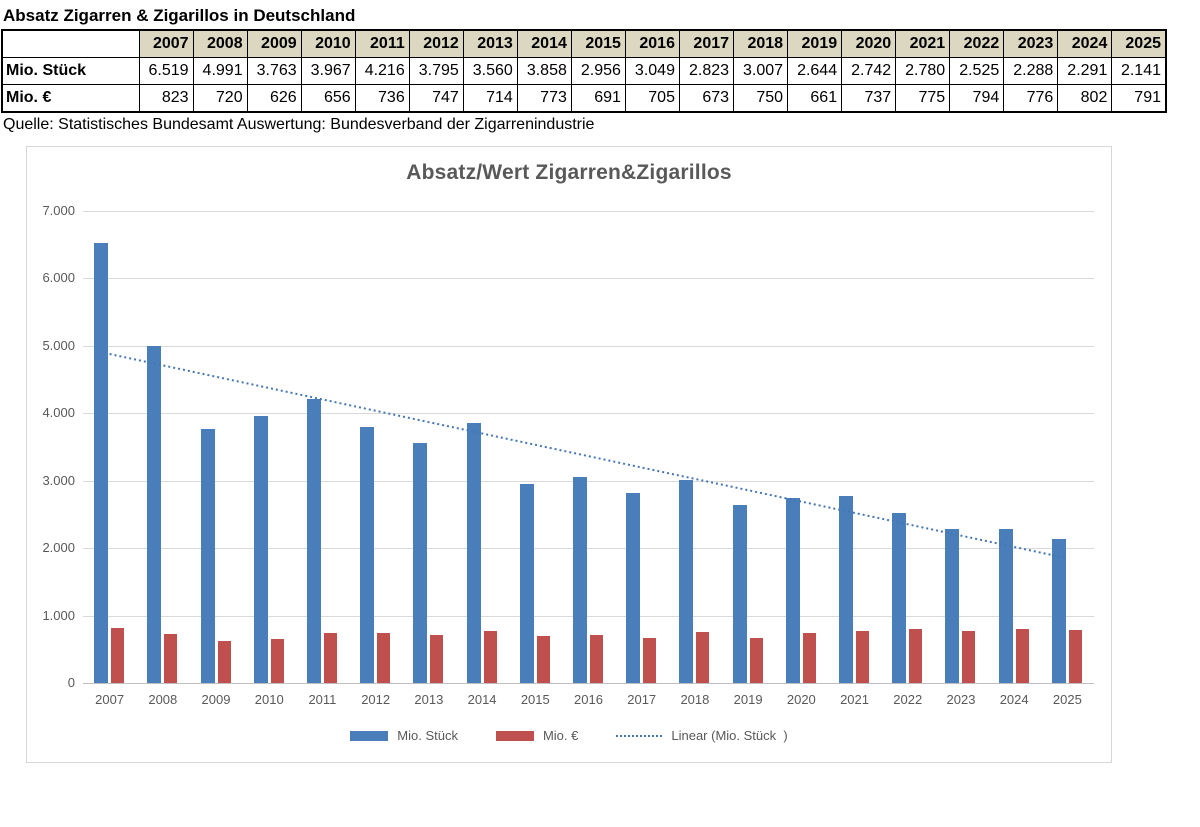 Image resolution: width=1200 pixels, height=827 pixels. Describe the element at coordinates (322, 699) in the screenshot. I see `x-tick-label: 2011` at that location.